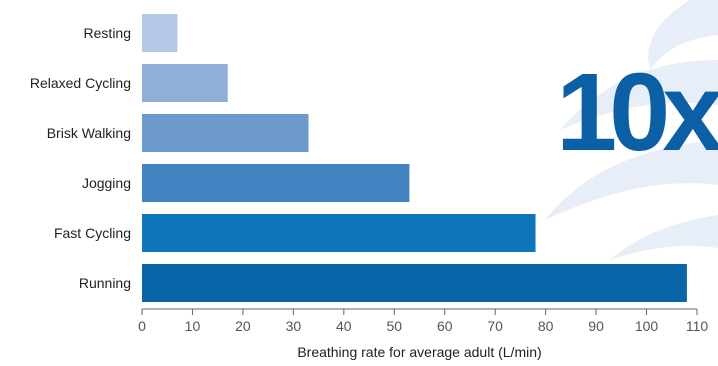  I want to click on x-tick-label: 110, so click(697, 326).